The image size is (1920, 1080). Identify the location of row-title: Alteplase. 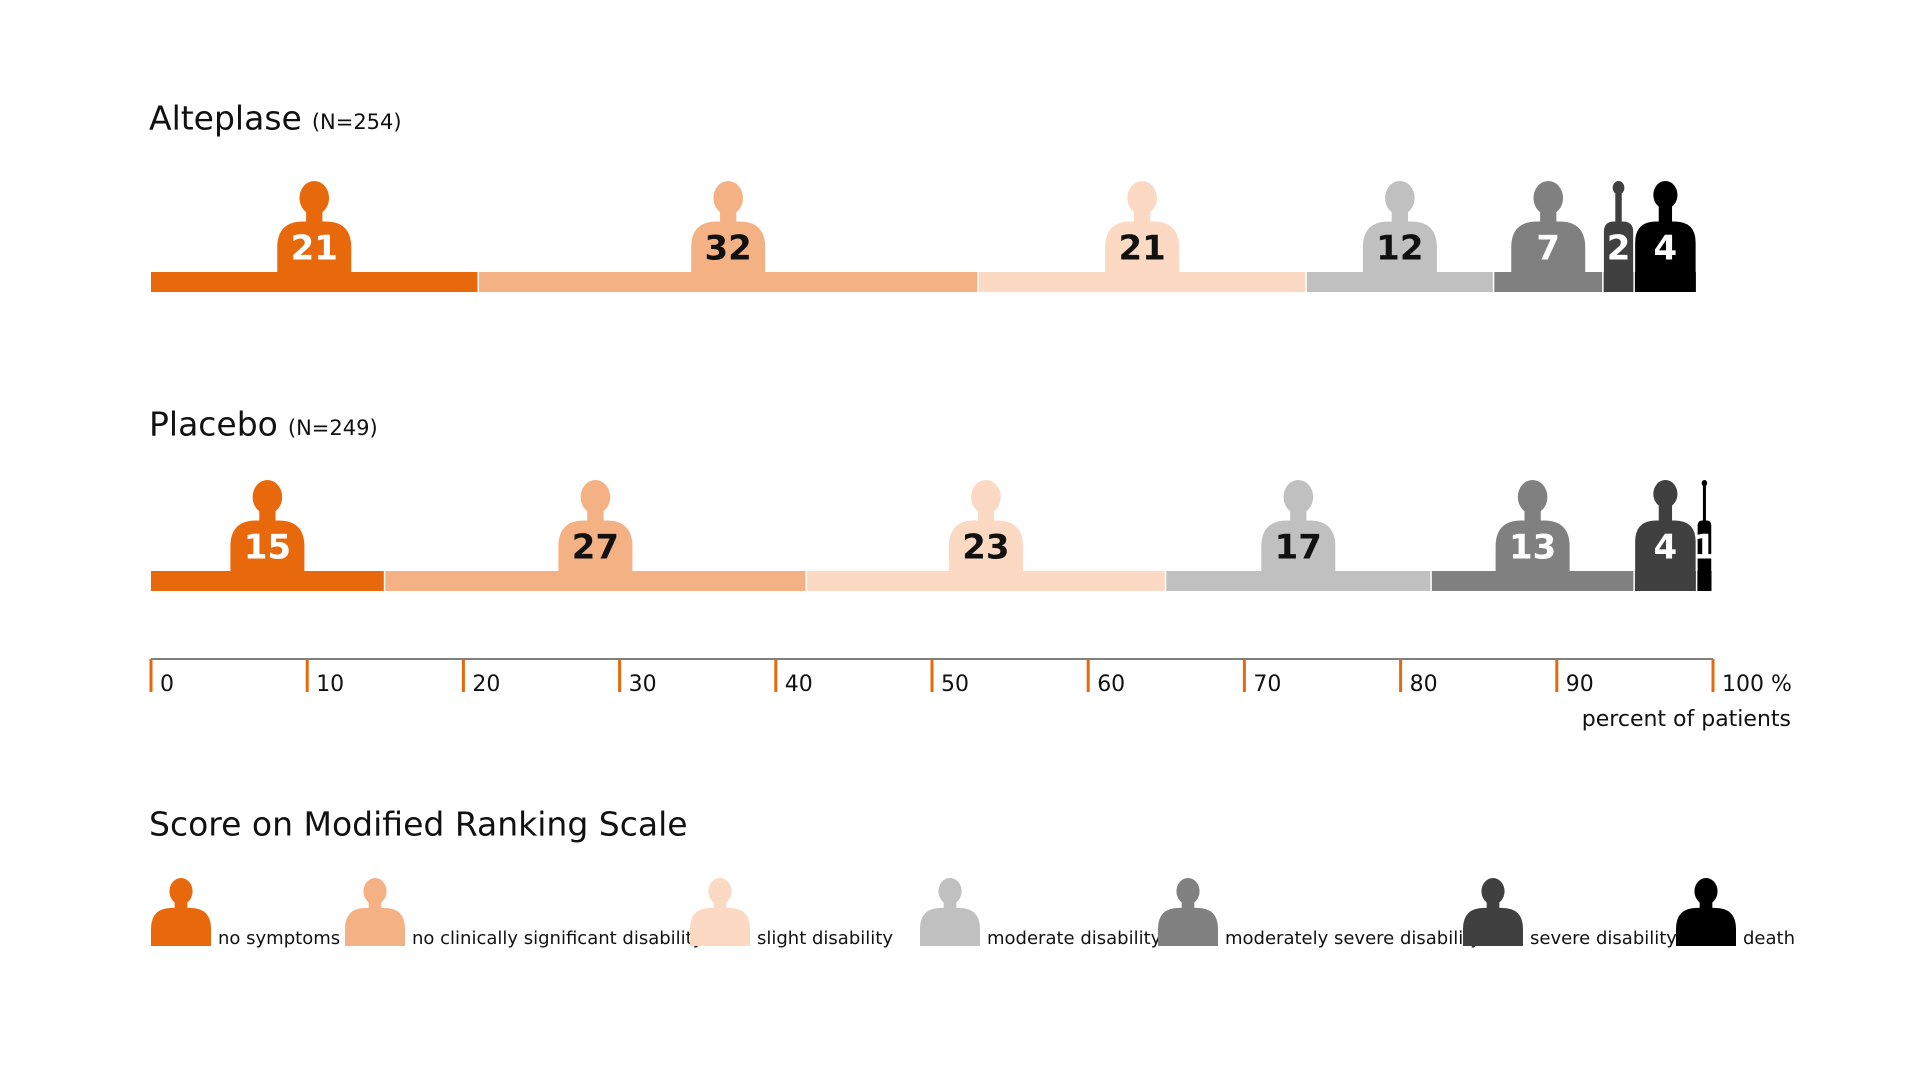
(225, 118).